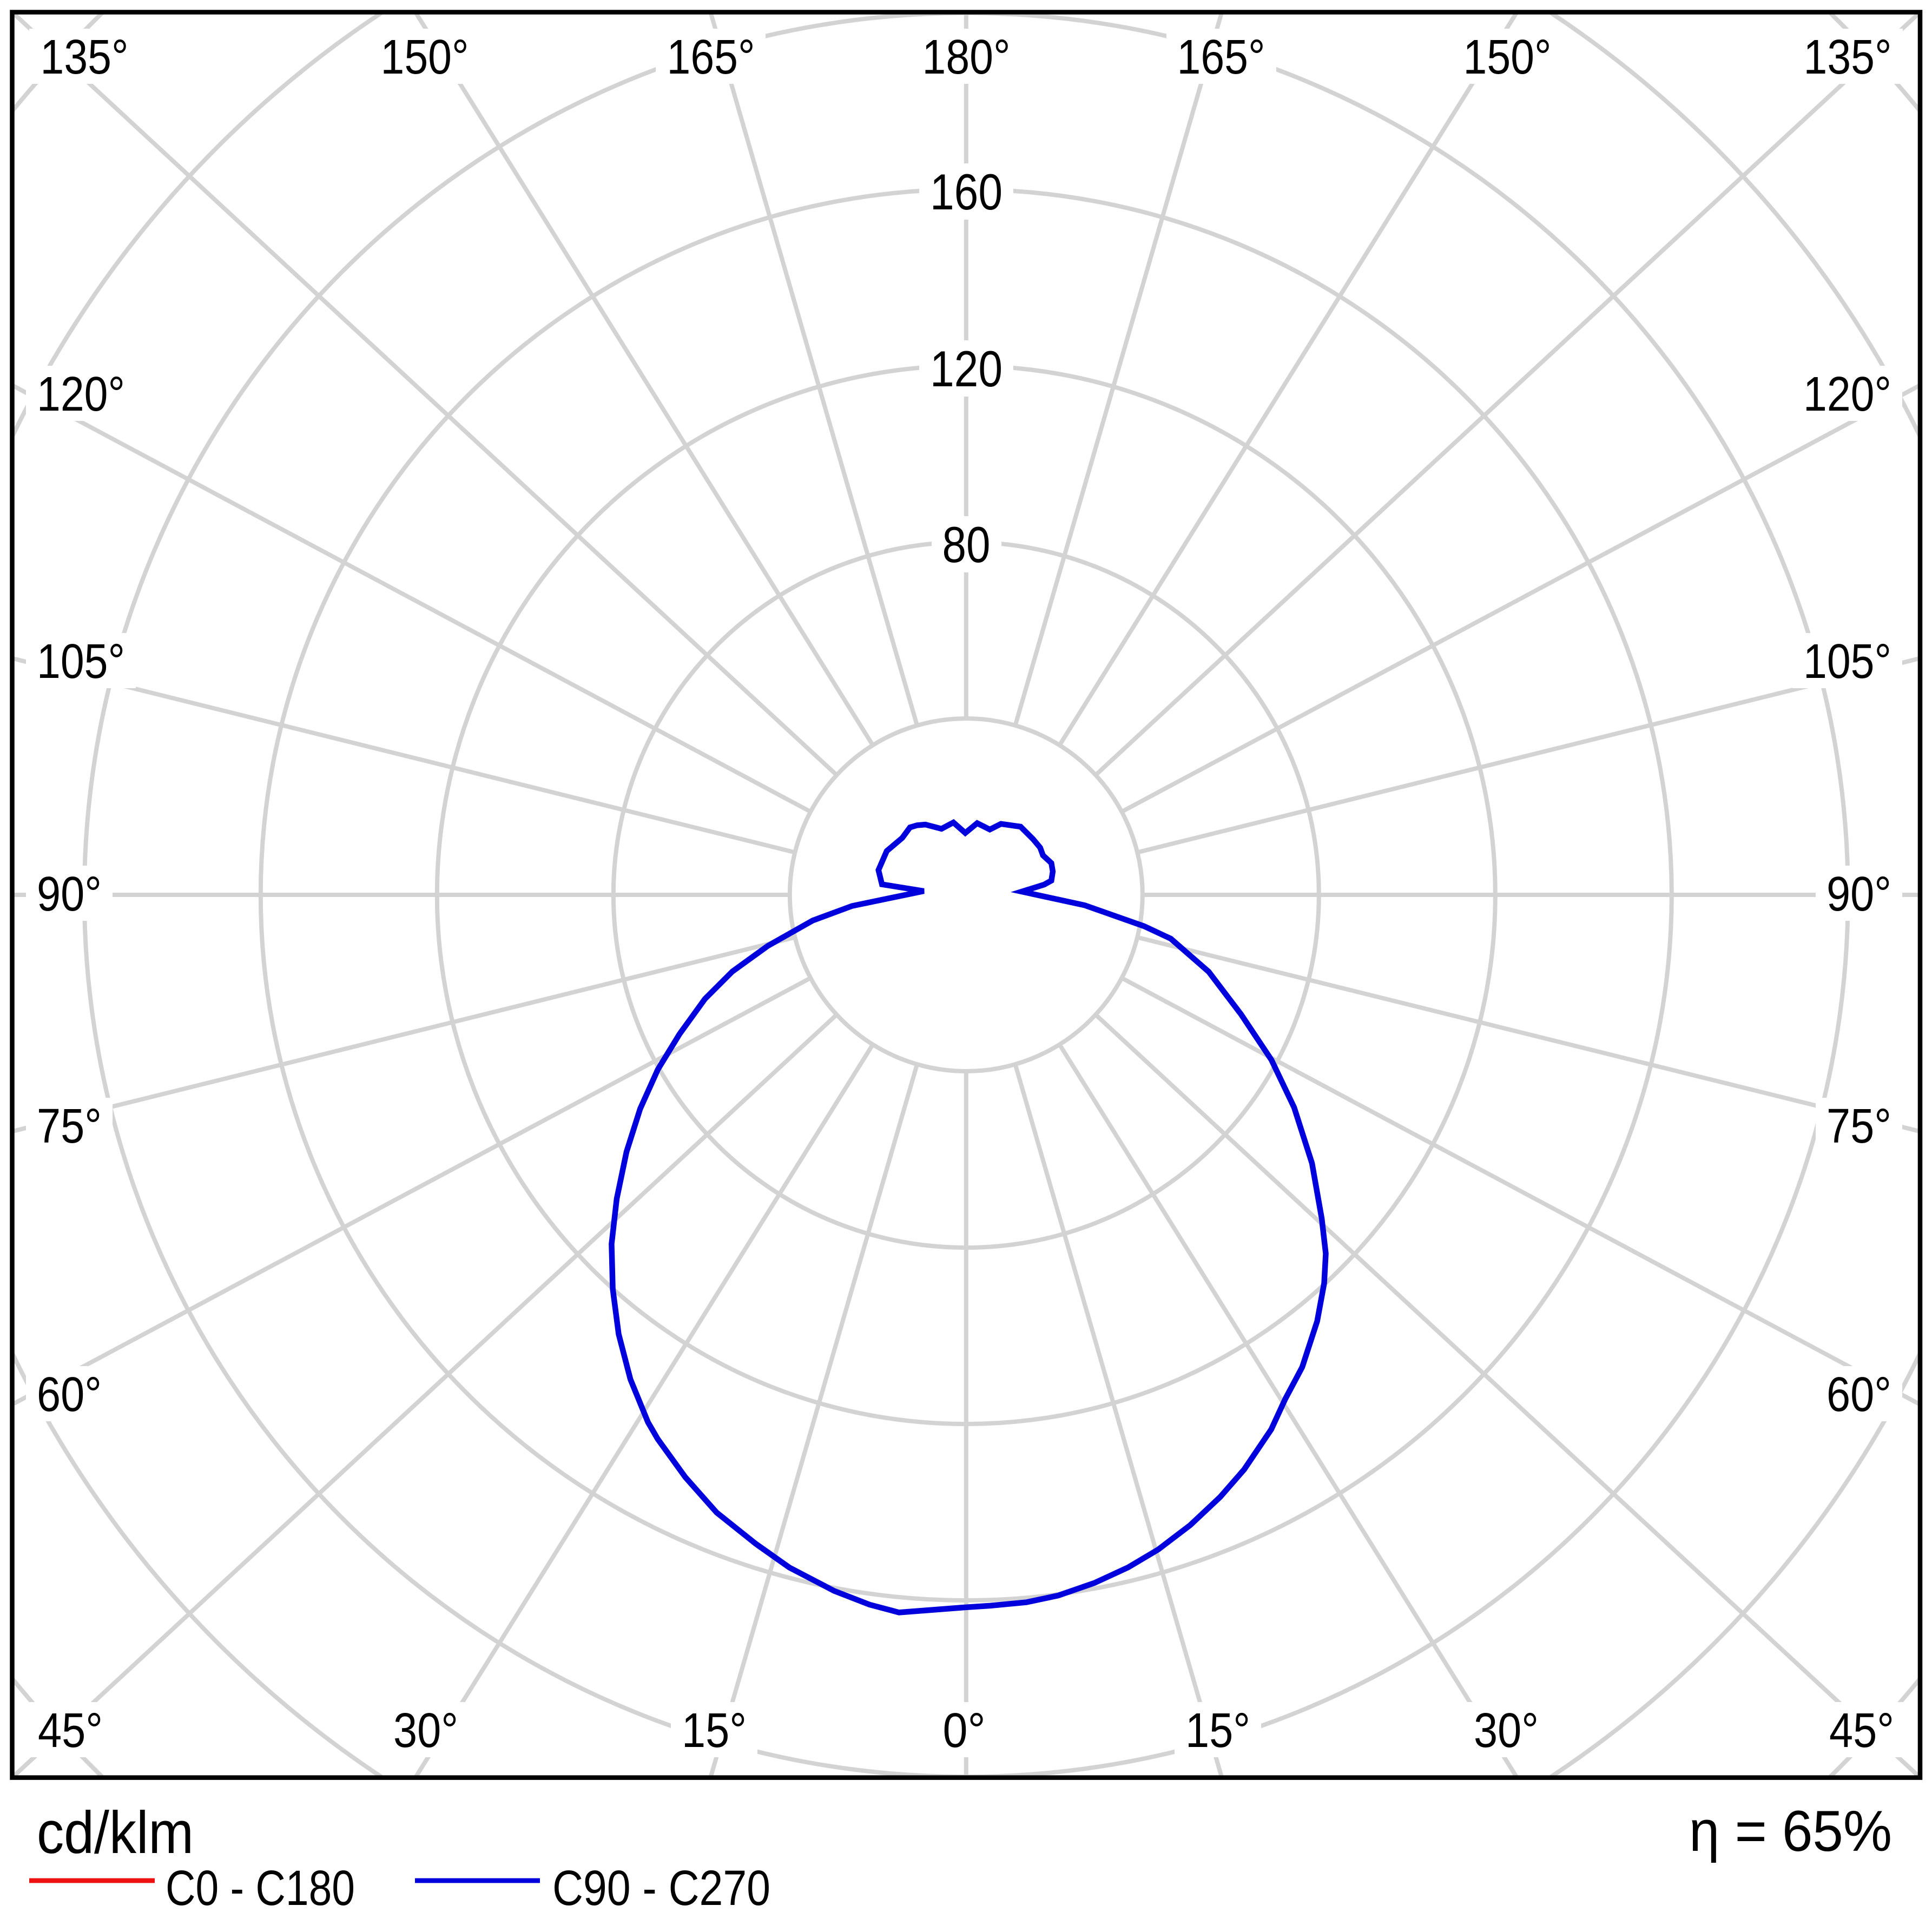  I want to click on svg-text: cd/klm, so click(115, 1832).